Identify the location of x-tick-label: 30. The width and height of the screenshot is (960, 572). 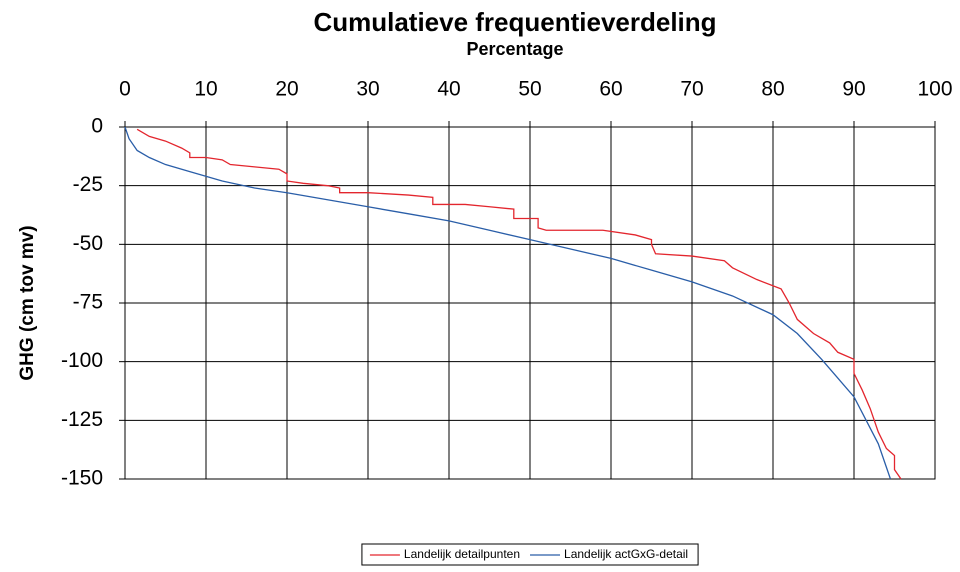
(367, 89).